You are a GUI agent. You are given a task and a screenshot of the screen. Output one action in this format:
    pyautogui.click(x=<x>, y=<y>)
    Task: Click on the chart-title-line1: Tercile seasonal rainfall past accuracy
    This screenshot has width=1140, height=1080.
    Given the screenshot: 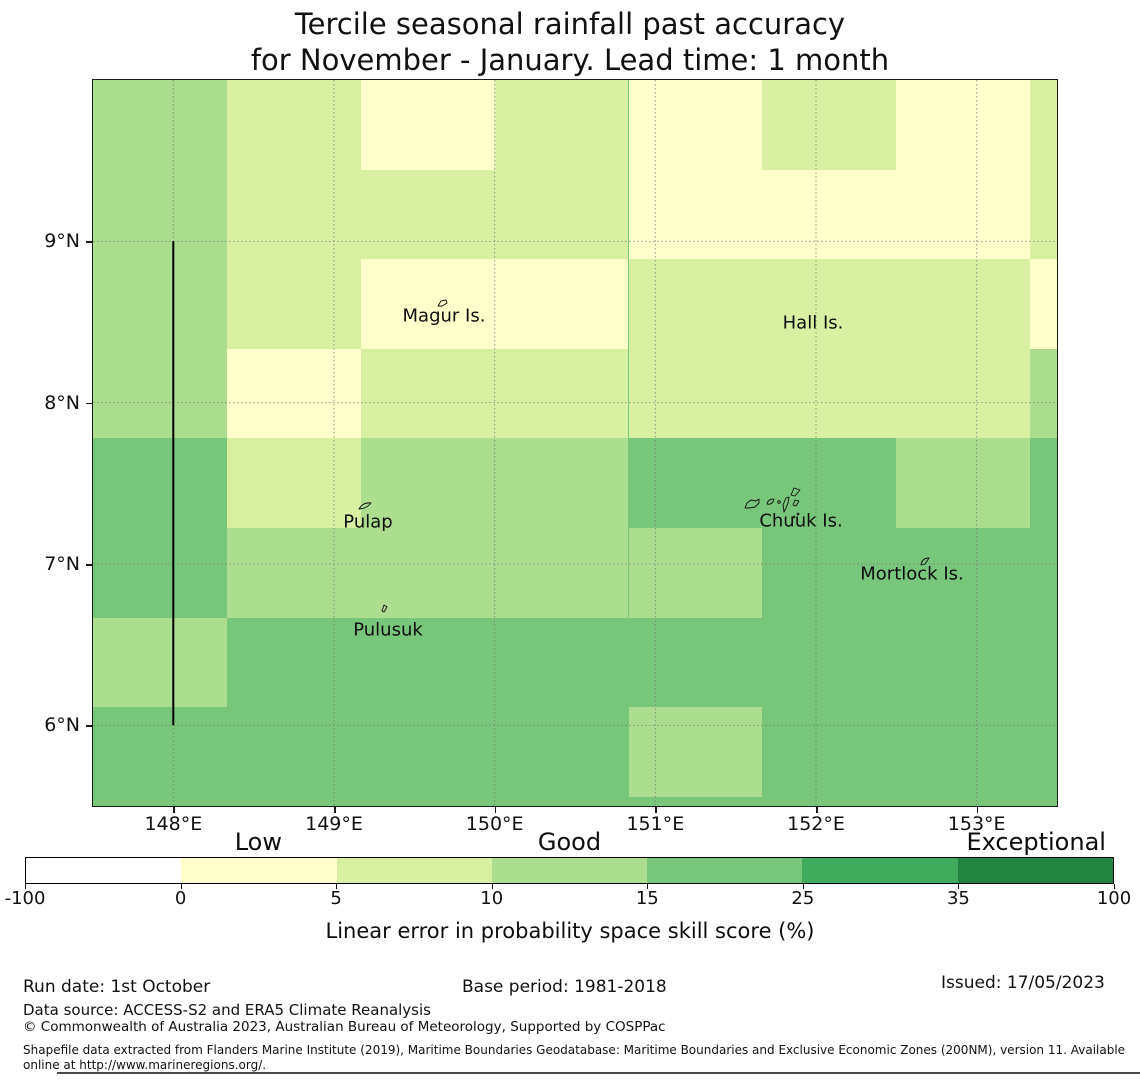 What is the action you would take?
    pyautogui.click(x=570, y=24)
    